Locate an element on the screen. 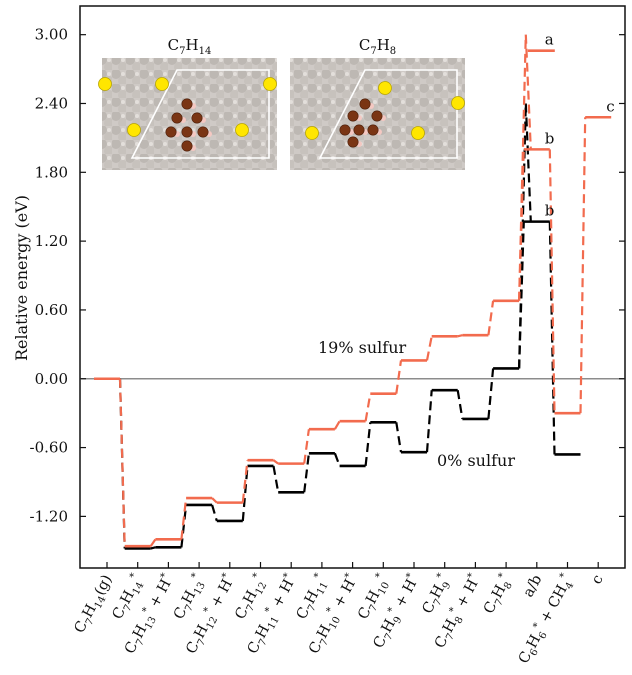 Image resolution: width=632 pixels, height=675 pixels. inset-structure-0: C7H14 is located at coordinates (187, 103).